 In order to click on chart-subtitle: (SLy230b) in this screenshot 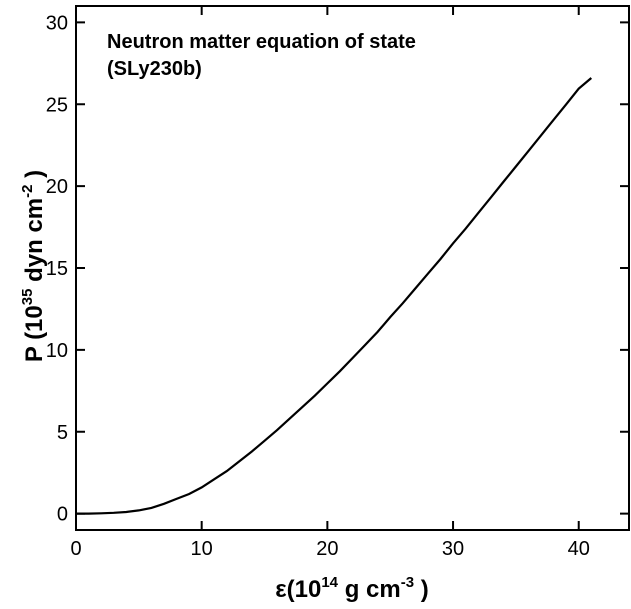, I will do `click(154, 69)`.